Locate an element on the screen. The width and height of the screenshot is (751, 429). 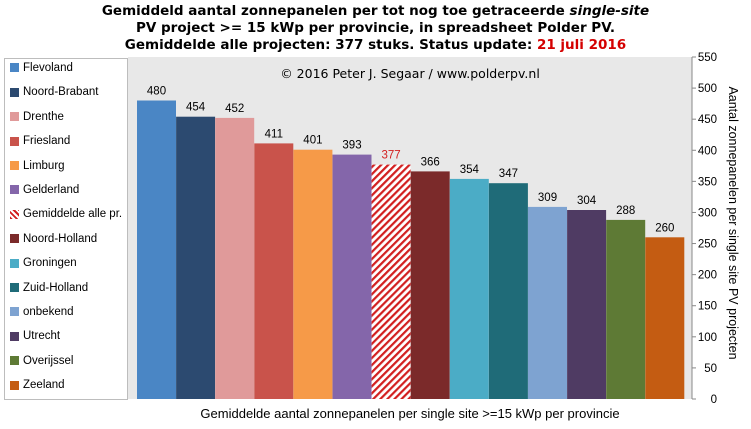
bar-gelderland is located at coordinates (352, 276).